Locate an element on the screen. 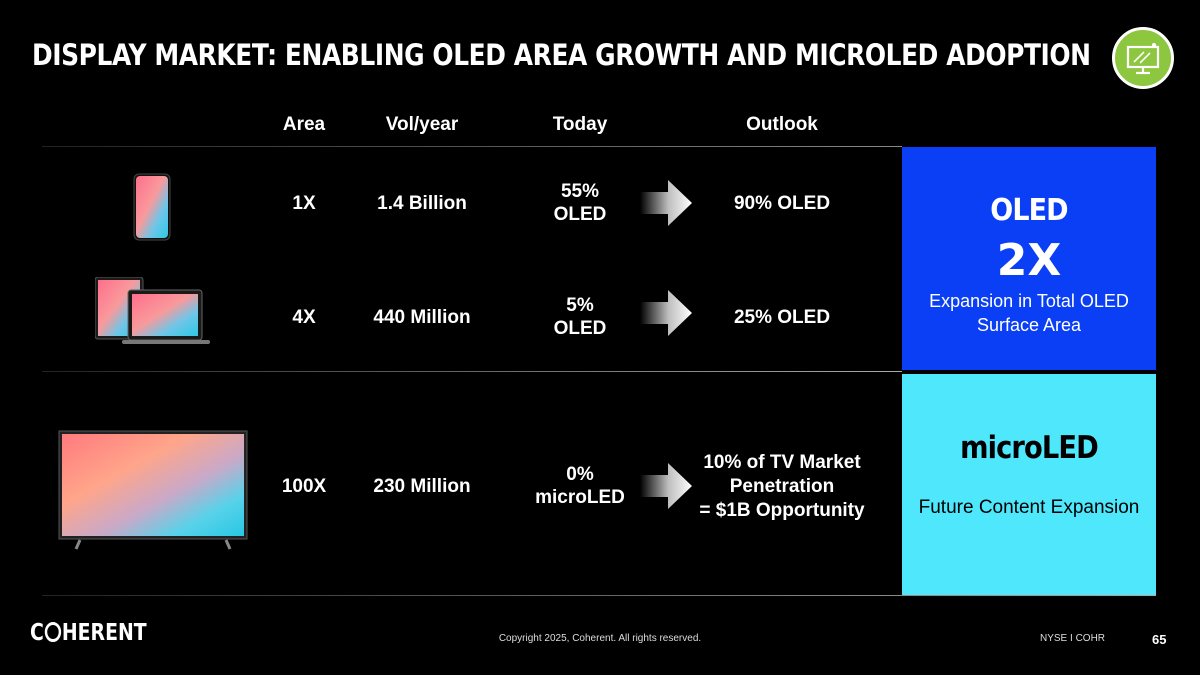 The height and width of the screenshot is (675, 1200). row3-today: 0% microLED is located at coordinates (580, 486).